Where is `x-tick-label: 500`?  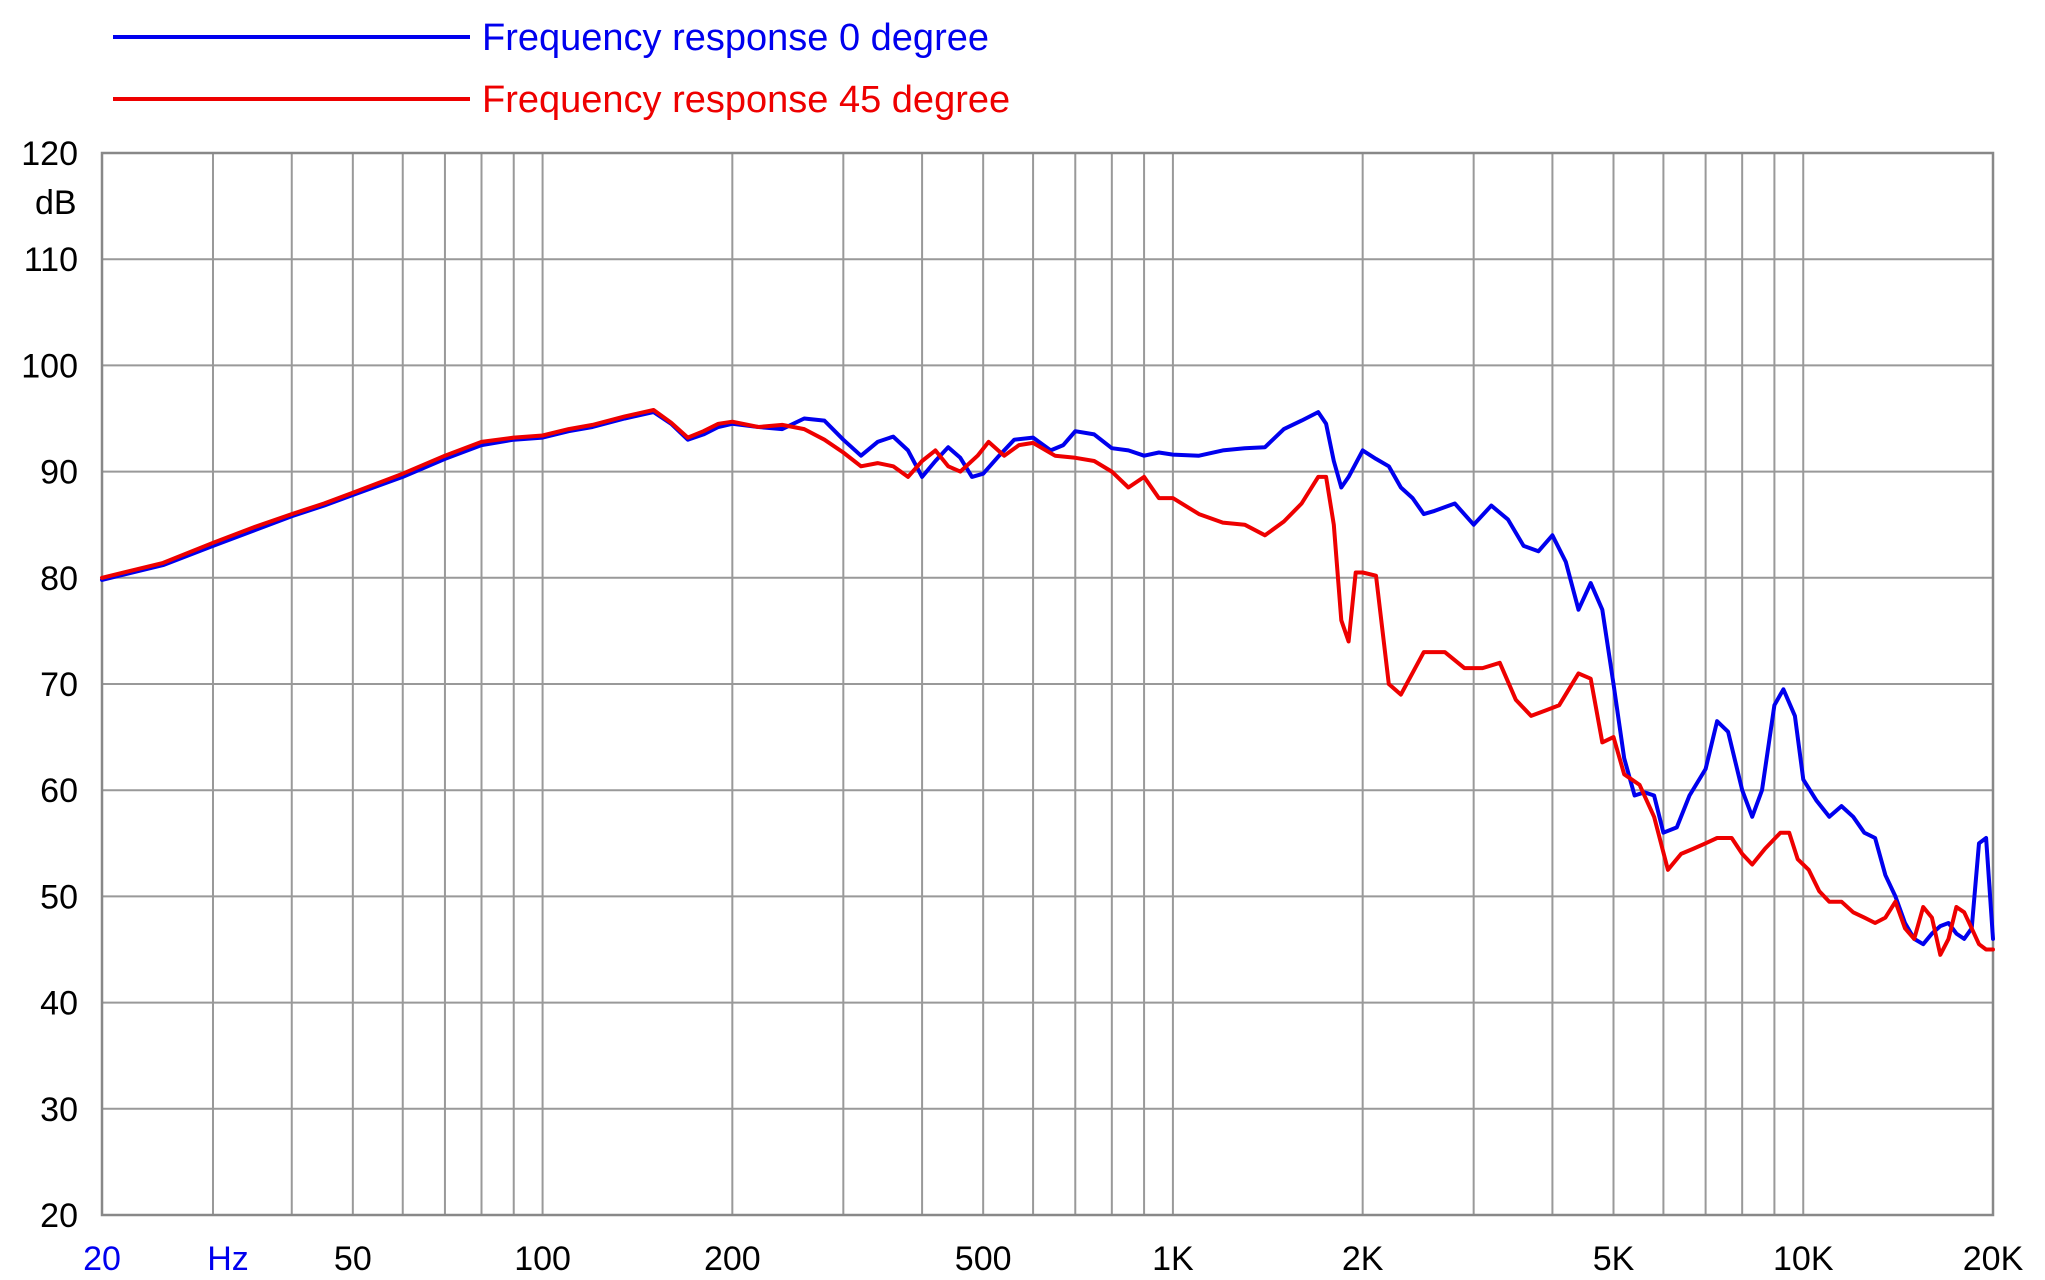 x-tick-label: 500 is located at coordinates (983, 1259).